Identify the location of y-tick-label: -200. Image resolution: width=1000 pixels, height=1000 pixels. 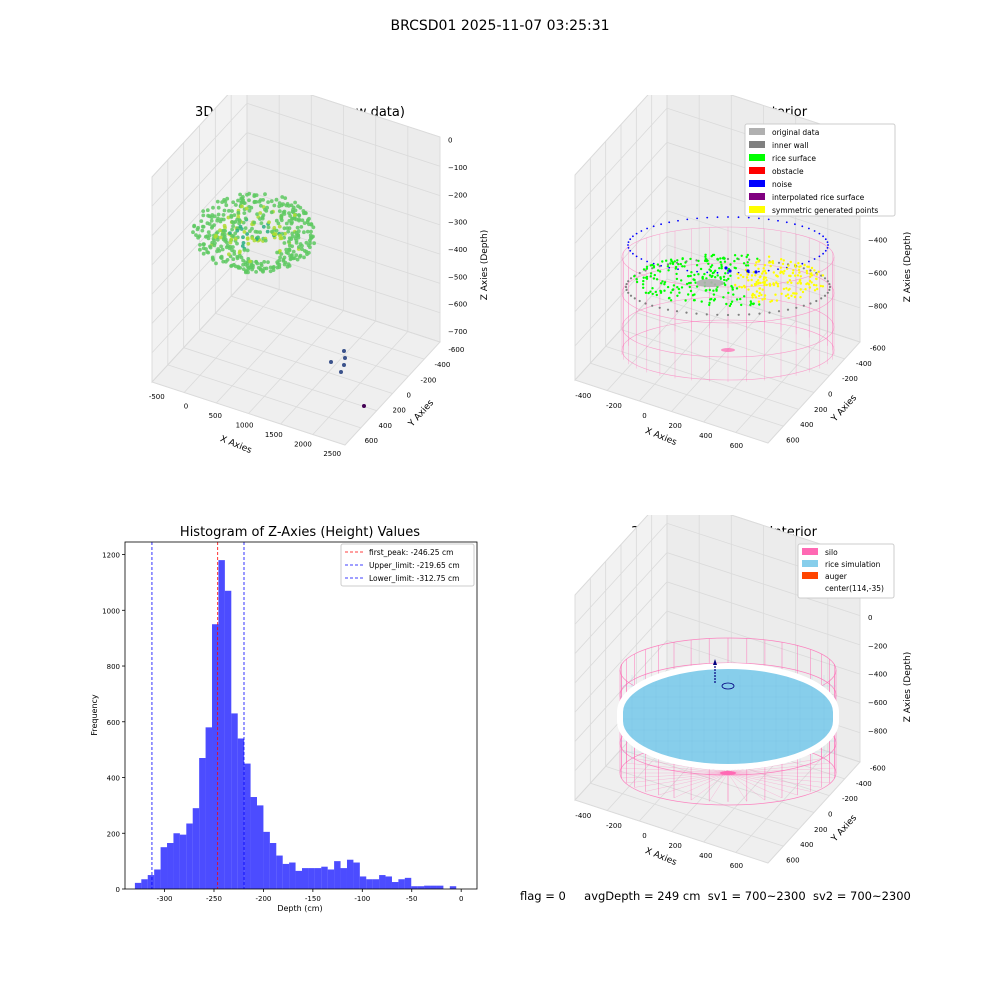
(850, 379).